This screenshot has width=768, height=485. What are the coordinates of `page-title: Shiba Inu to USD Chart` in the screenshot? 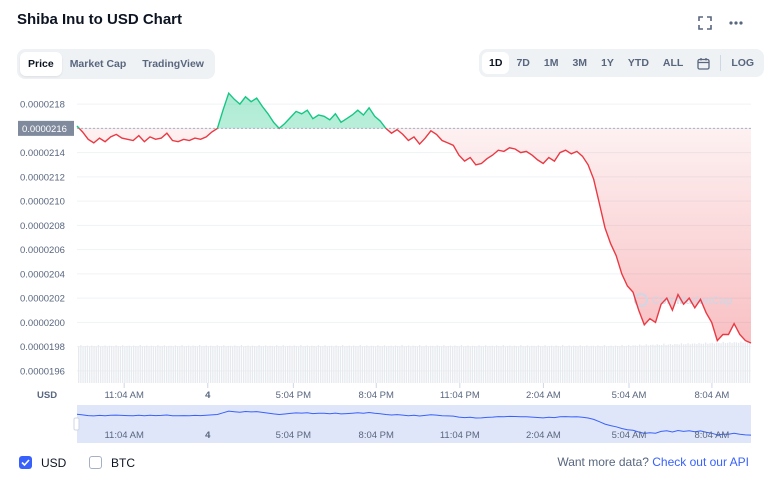 It's located at (99, 19).